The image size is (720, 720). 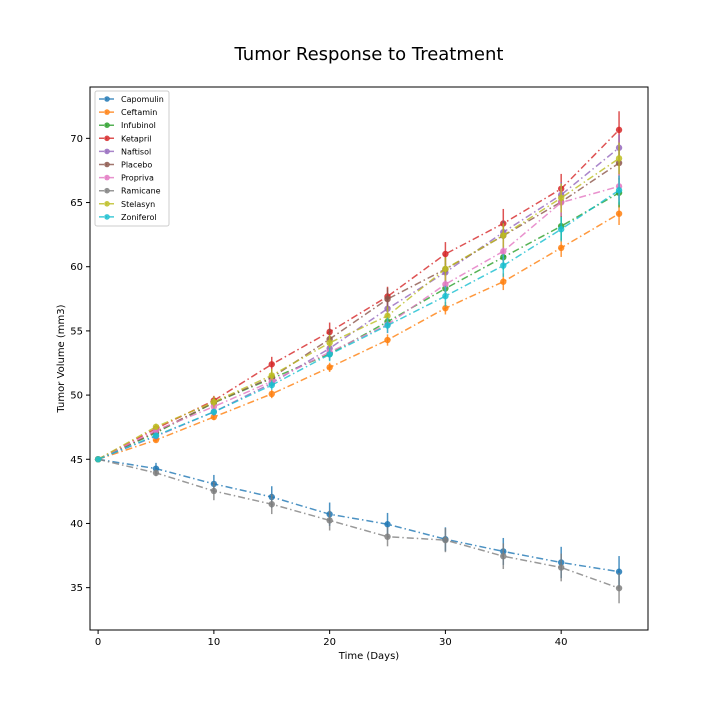 I want to click on legend-label: Naftisol, so click(x=136, y=151).